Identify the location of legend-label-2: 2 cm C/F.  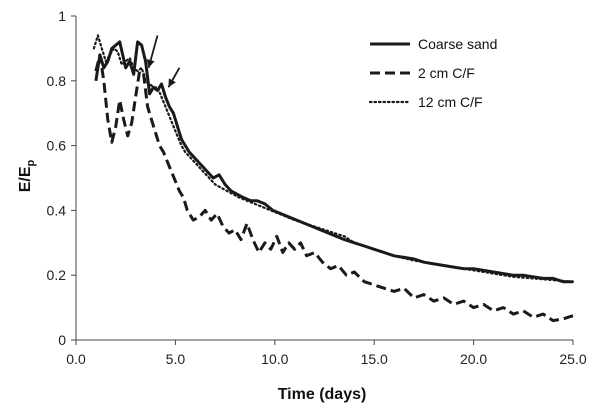
(446, 73).